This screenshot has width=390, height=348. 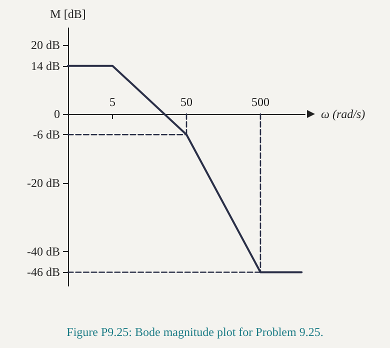 I want to click on caption: Figure P9.25: Bode magnitude plot for Problem 9.25., so click(x=195, y=332).